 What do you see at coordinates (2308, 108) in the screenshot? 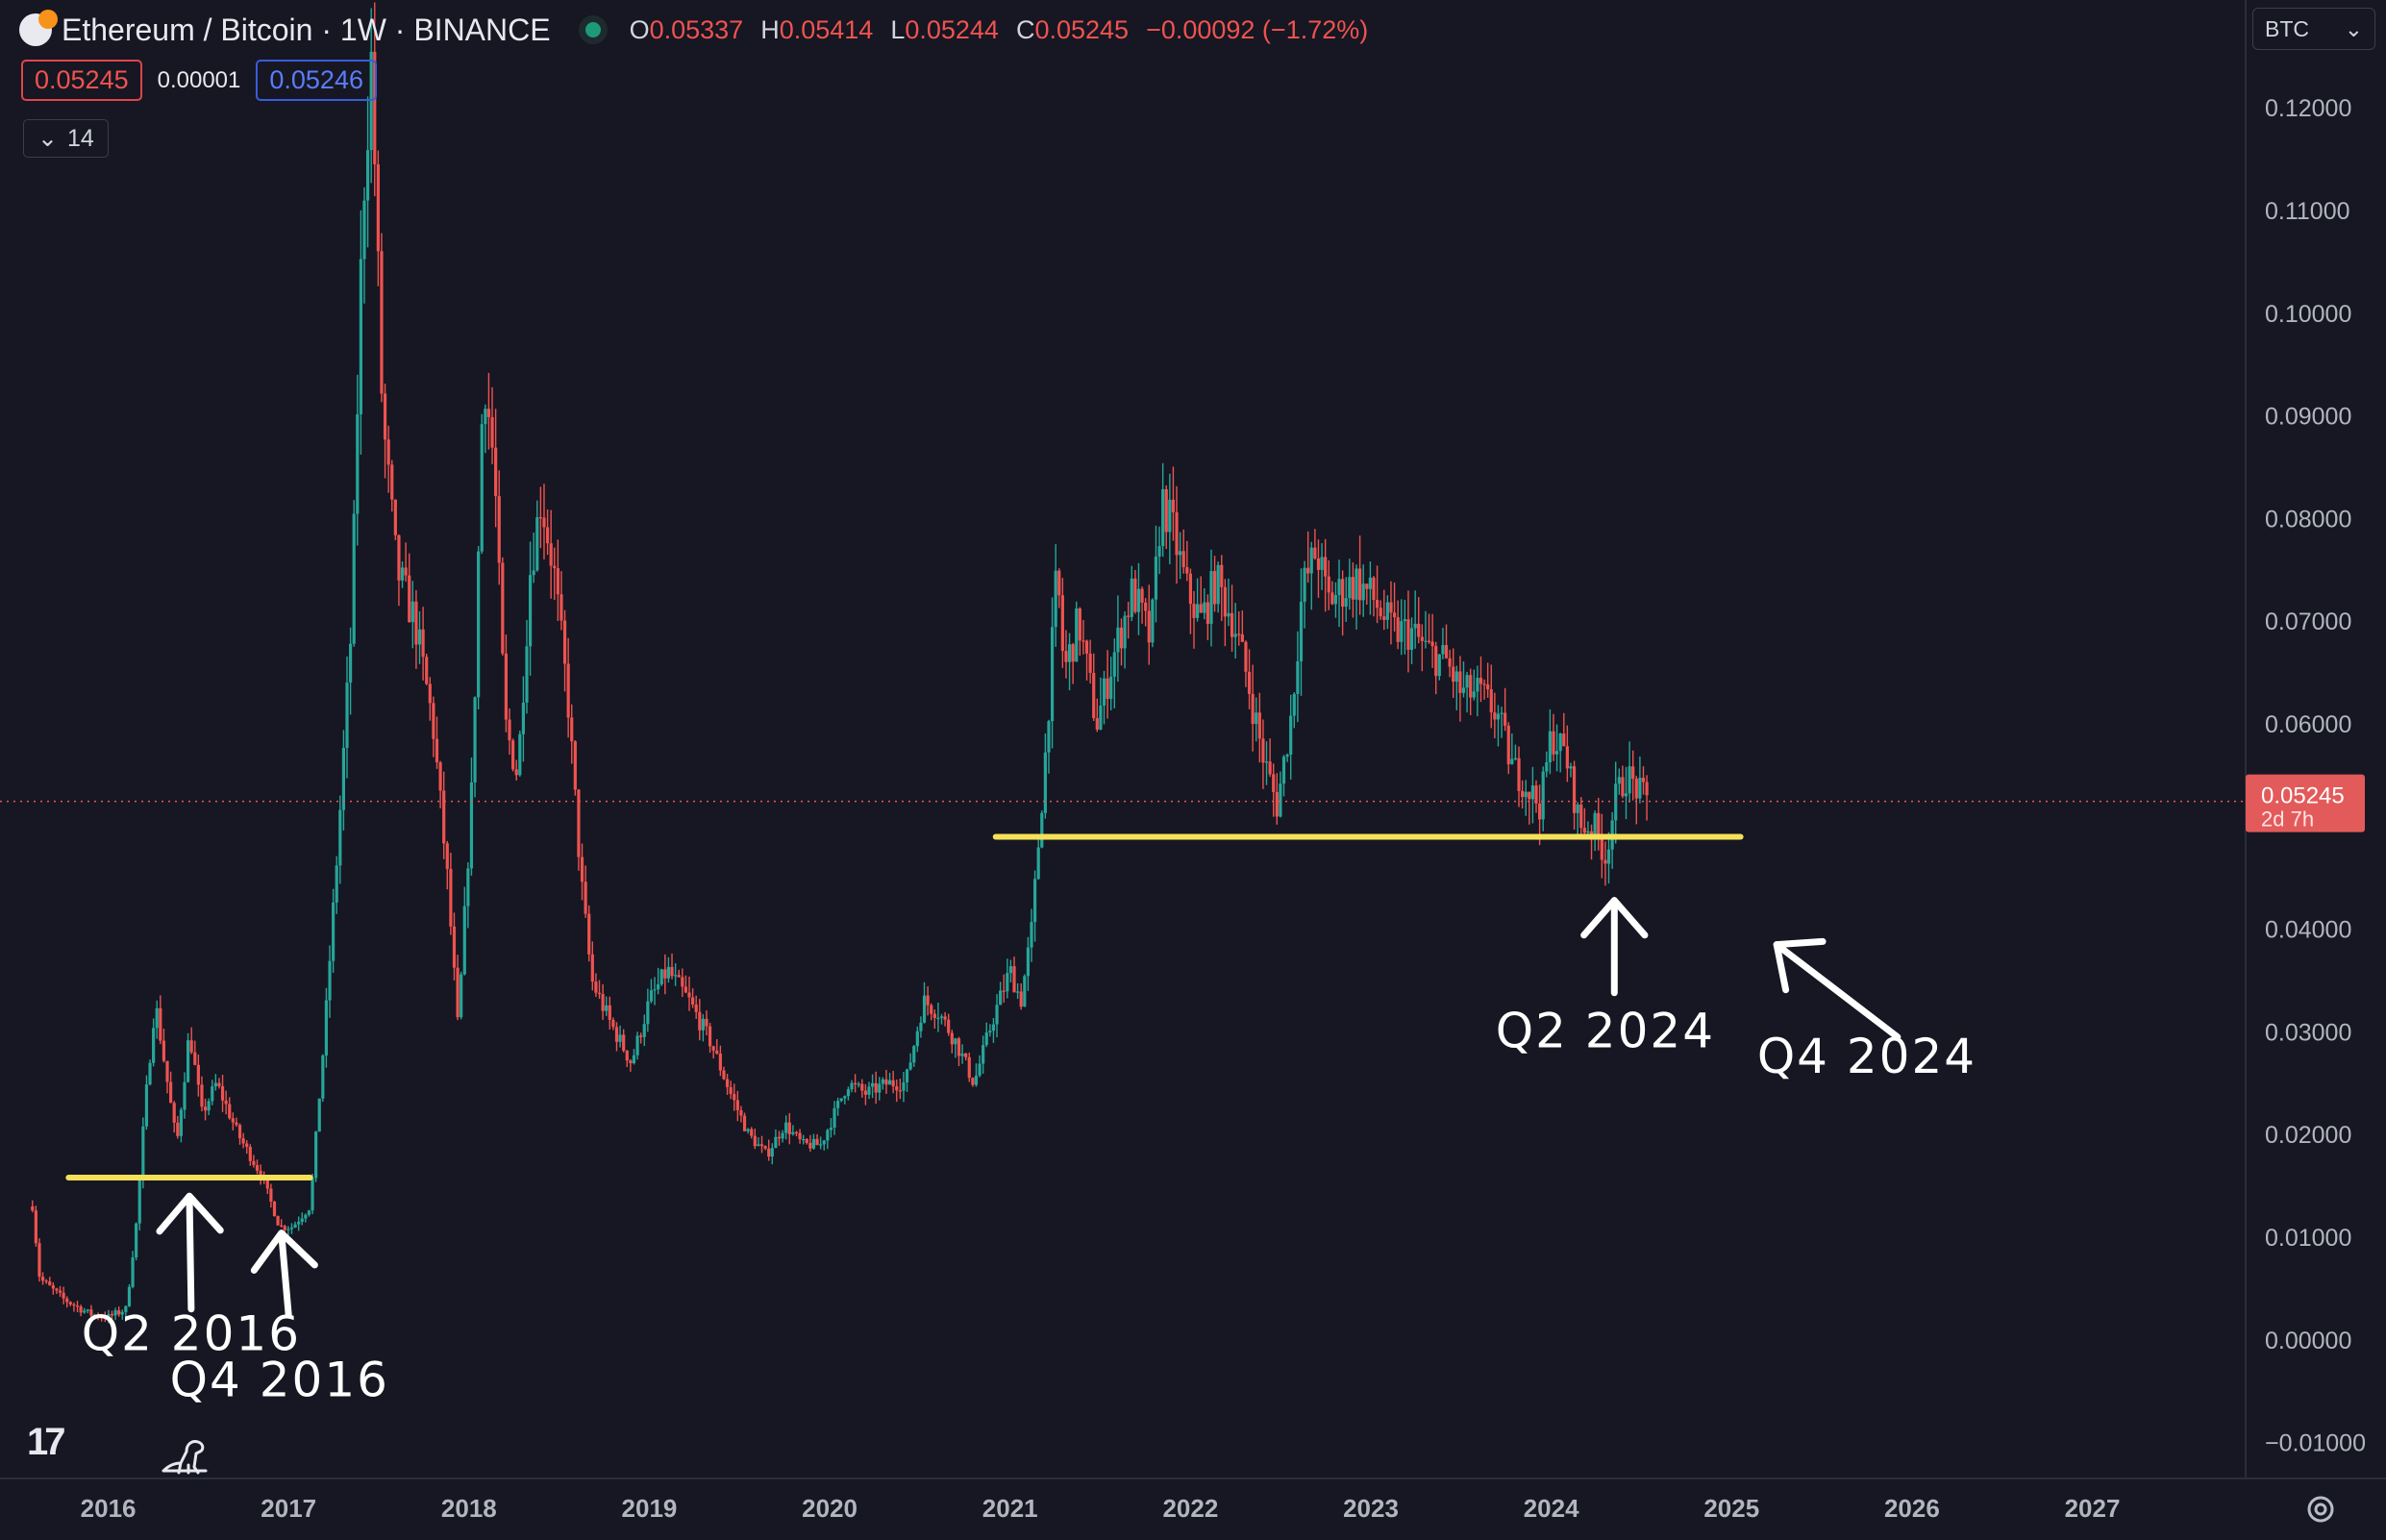
I see `price-tick-label: 0.12000` at bounding box center [2308, 108].